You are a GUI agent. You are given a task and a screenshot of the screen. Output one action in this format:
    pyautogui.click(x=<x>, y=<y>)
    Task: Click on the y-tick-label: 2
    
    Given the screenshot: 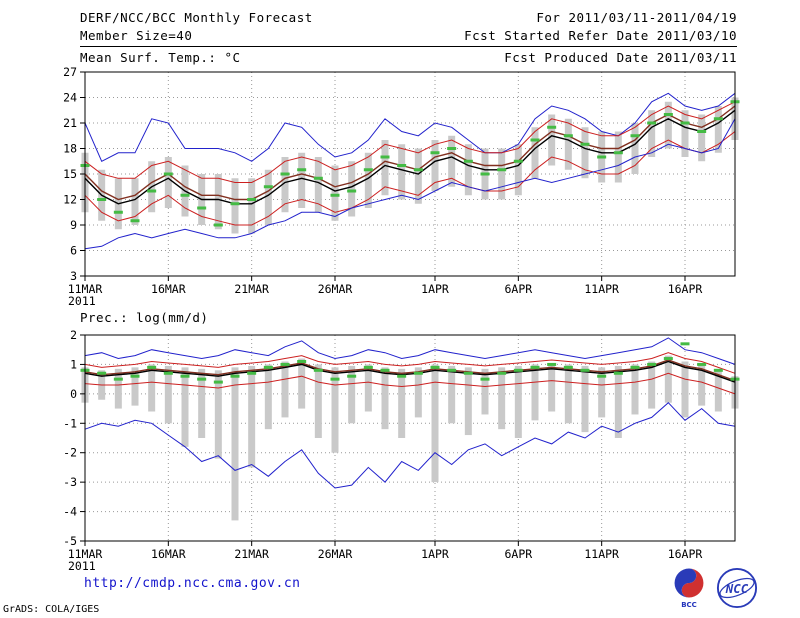 What is the action you would take?
    pyautogui.click(x=73, y=335)
    